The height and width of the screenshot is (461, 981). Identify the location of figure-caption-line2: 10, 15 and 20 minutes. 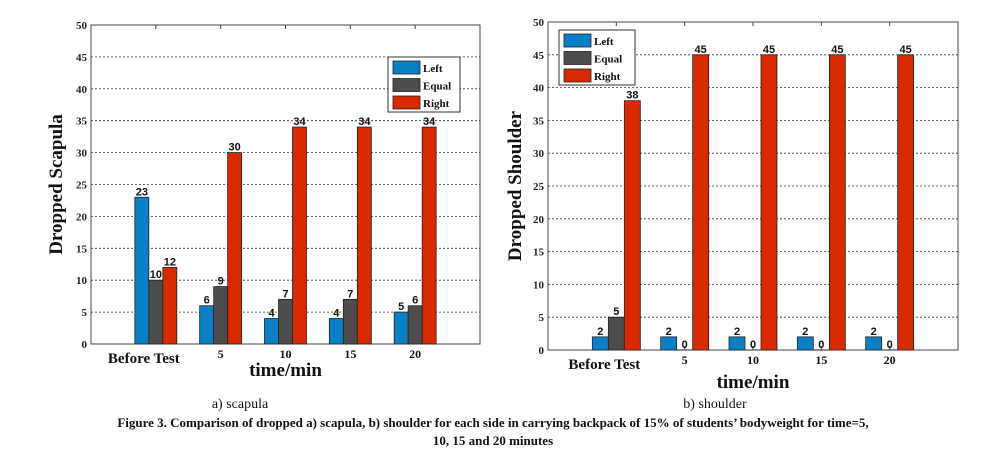
(493, 440).